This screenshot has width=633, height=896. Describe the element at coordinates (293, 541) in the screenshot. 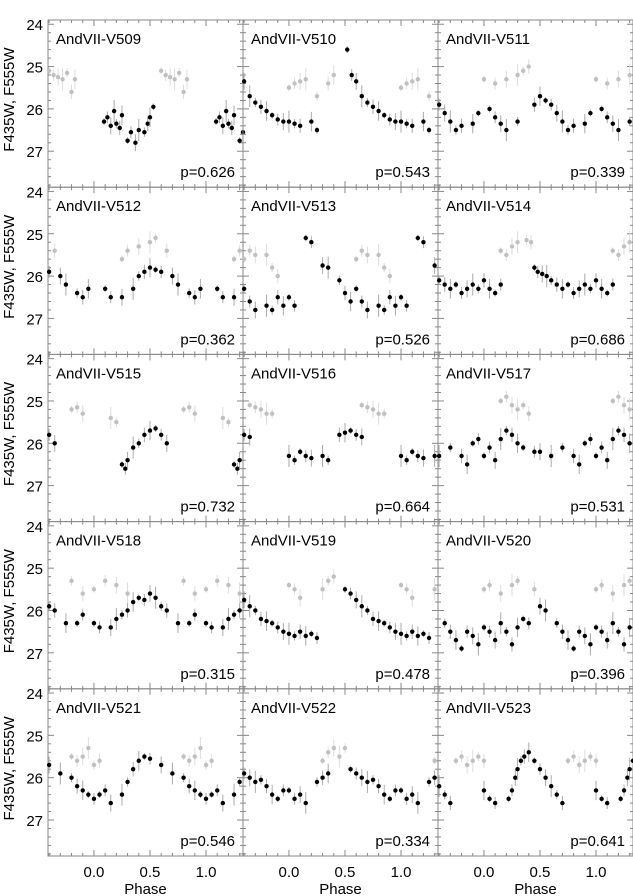

I see `panel-title: AndVII-V519` at that location.